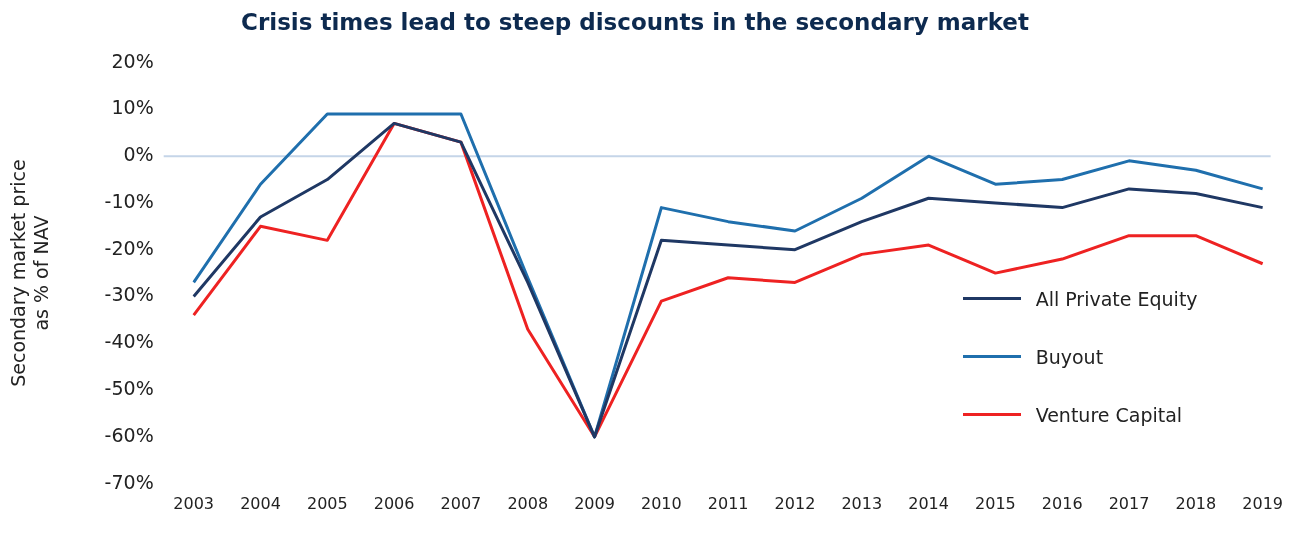 This screenshot has height=535, width=1295. Describe the element at coordinates (129, 200) in the screenshot. I see `y-tick-label: -10%` at that location.